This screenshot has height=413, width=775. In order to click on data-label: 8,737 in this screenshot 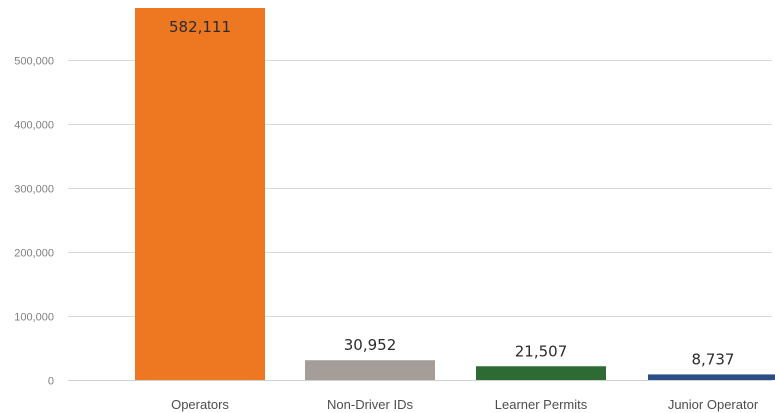, I will do `click(713, 359)`.